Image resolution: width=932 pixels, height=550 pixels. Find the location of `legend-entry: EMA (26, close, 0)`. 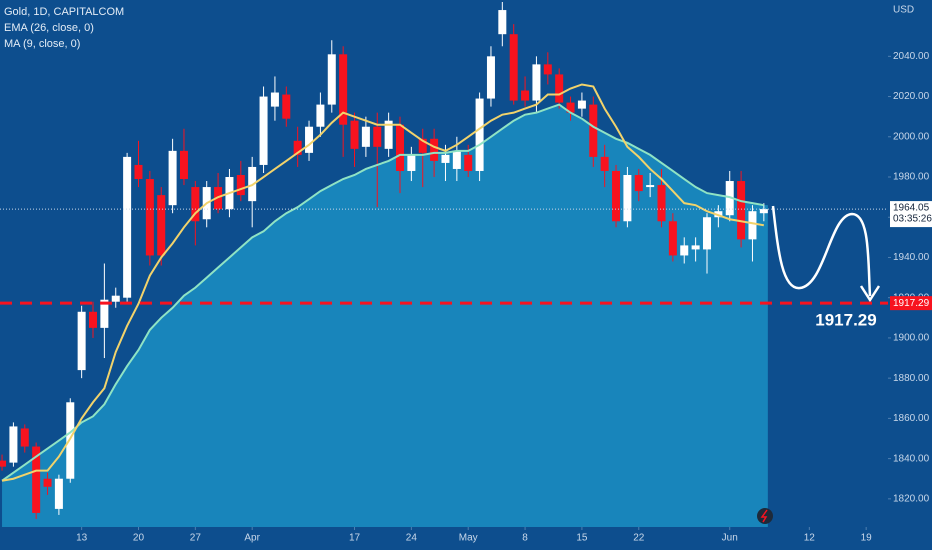

legend-entry: EMA (26, close, 0) is located at coordinates (49, 28).